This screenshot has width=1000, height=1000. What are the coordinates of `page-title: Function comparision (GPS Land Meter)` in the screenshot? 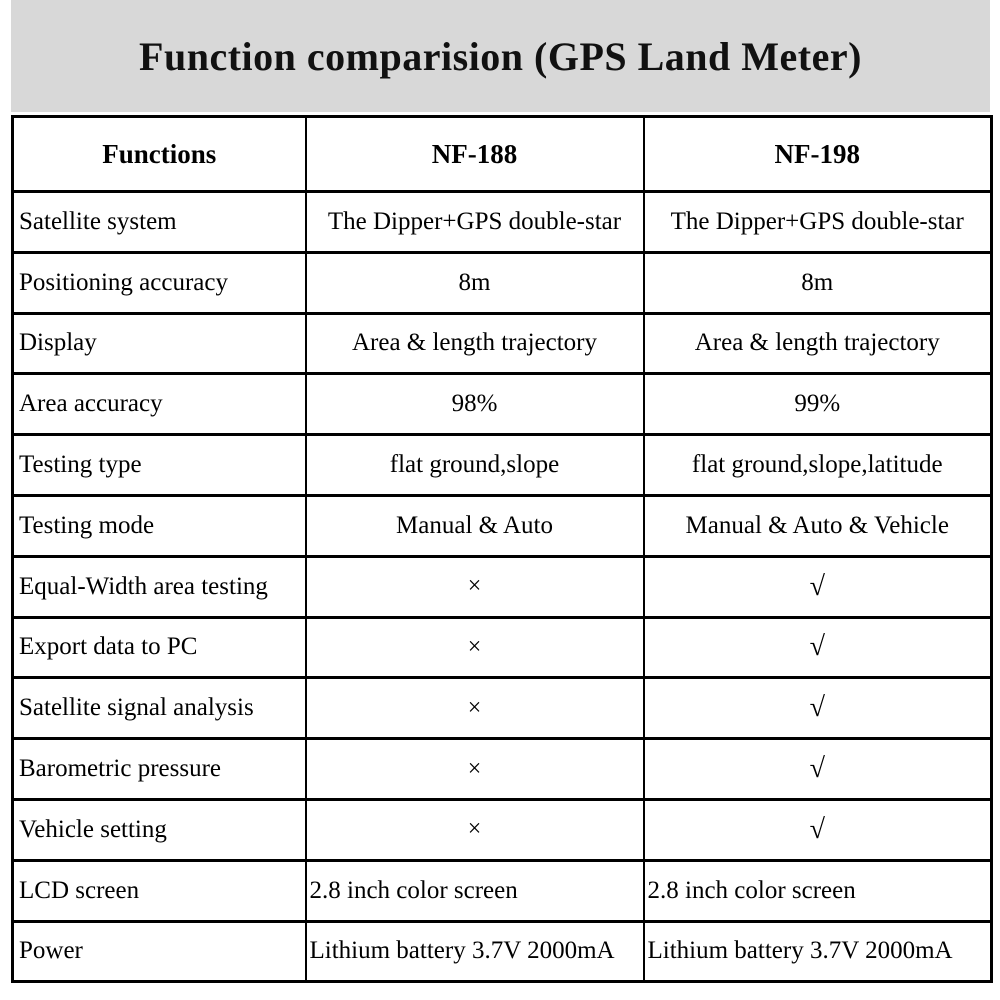 It's located at (500, 56).